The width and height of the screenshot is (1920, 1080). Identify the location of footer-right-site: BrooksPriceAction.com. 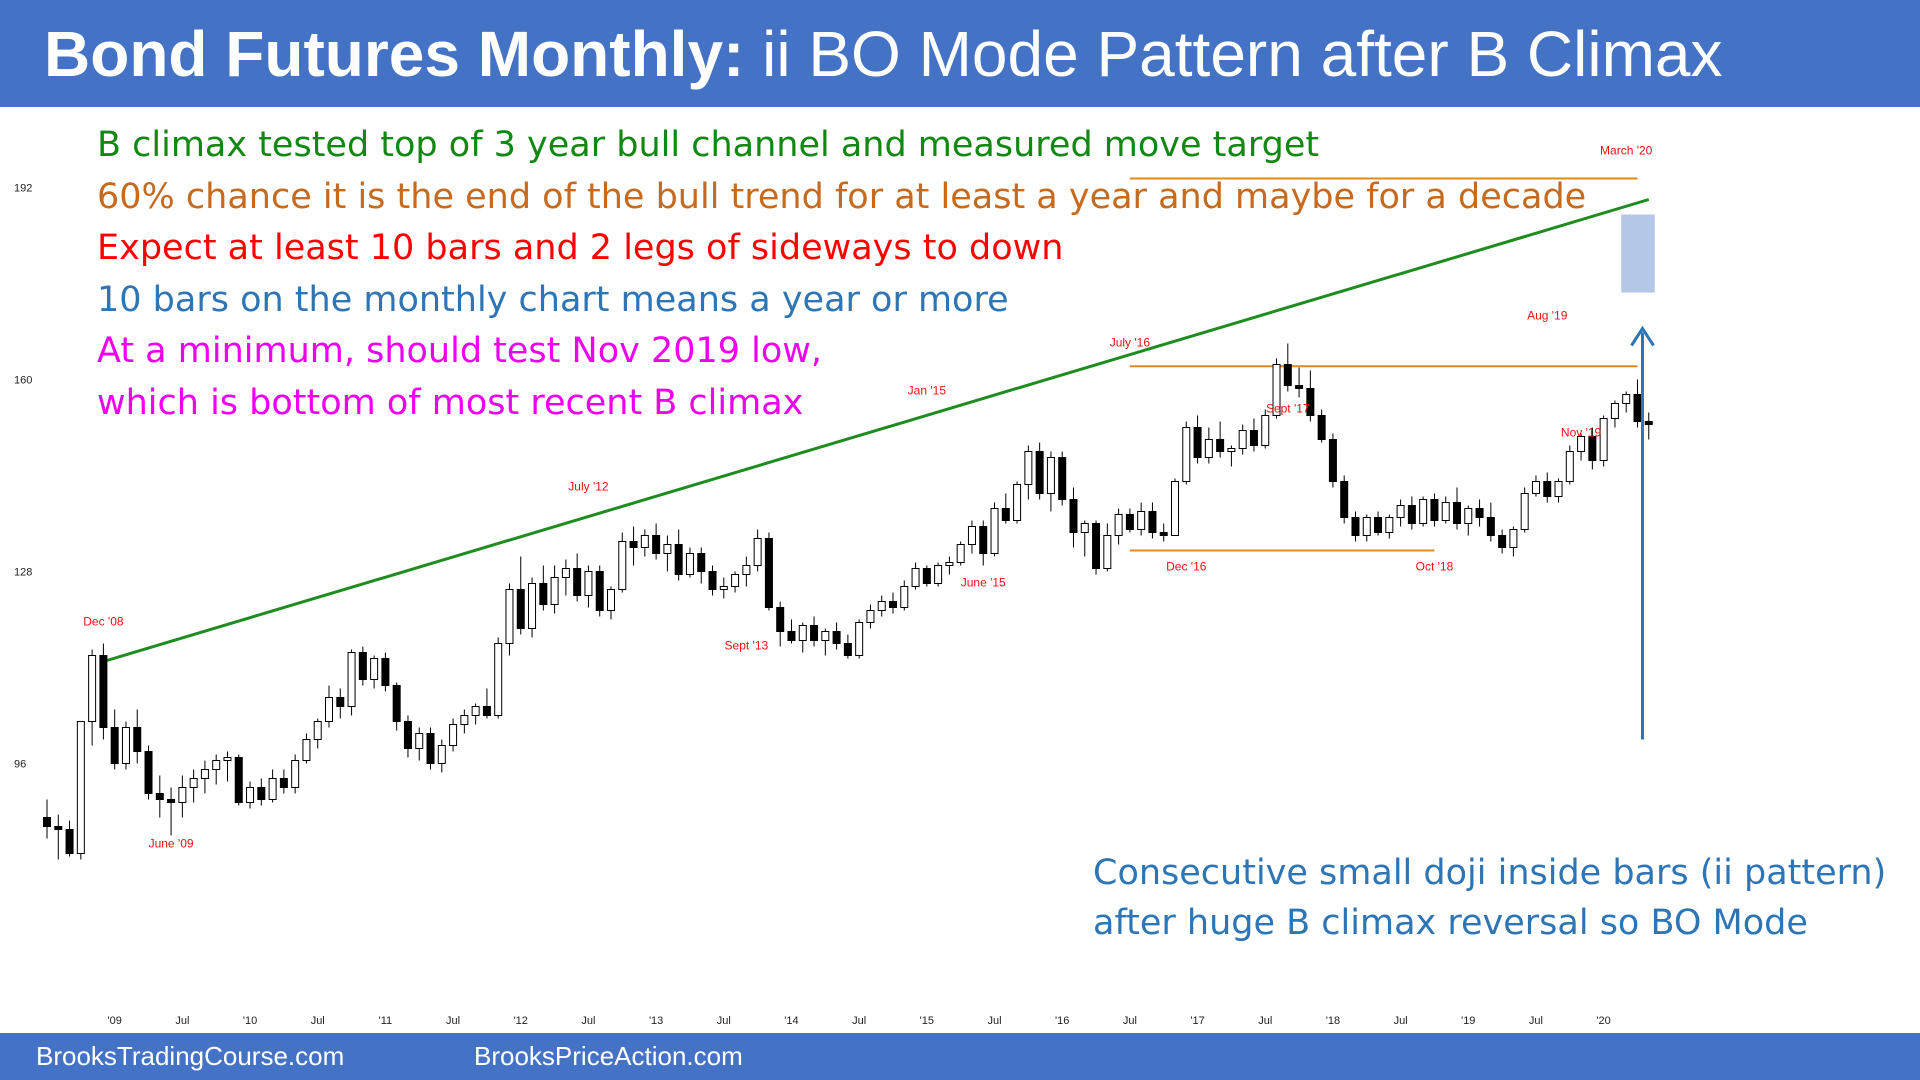
(608, 1056).